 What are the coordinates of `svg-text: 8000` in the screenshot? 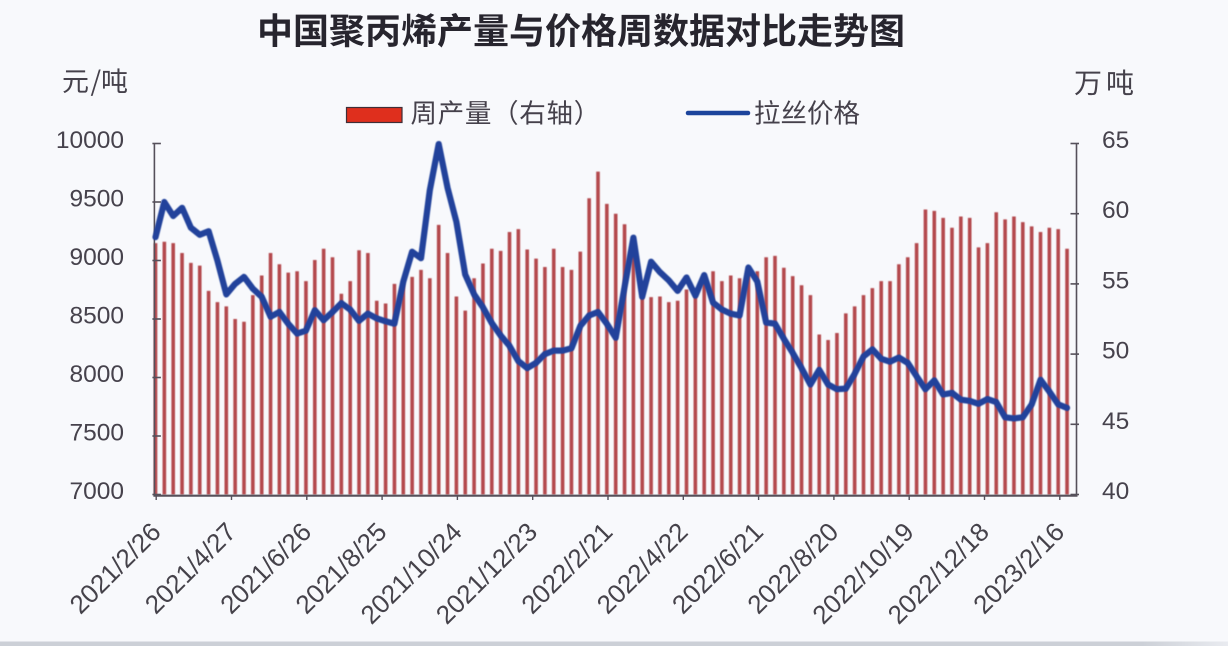 It's located at (96, 374).